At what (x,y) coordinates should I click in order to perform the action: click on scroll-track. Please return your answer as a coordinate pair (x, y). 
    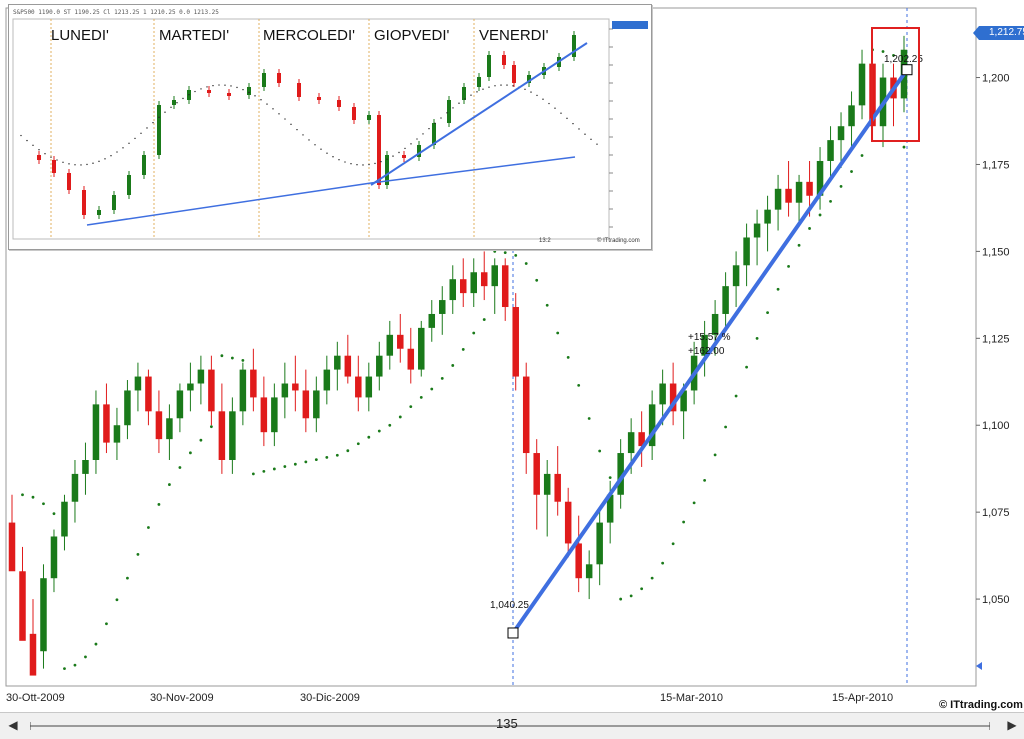
    Looking at the image, I should click on (510, 726).